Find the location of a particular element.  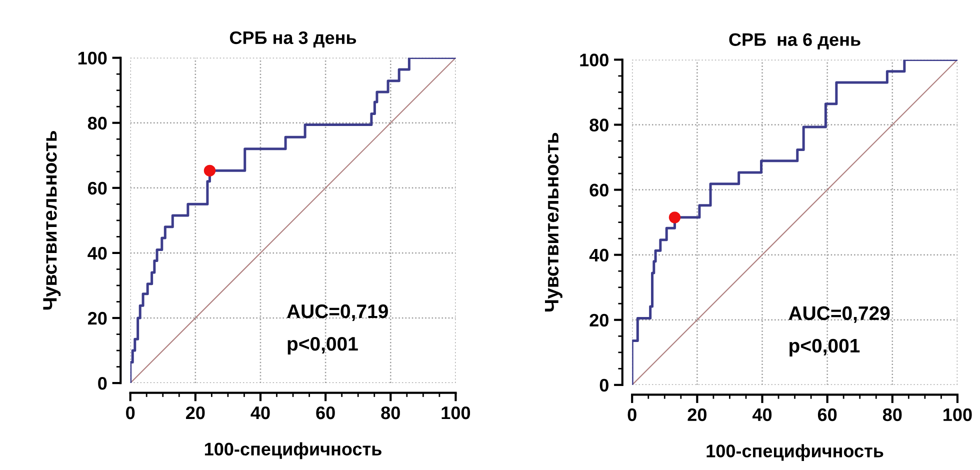

annotation: AUC=0,729 is located at coordinates (839, 314).